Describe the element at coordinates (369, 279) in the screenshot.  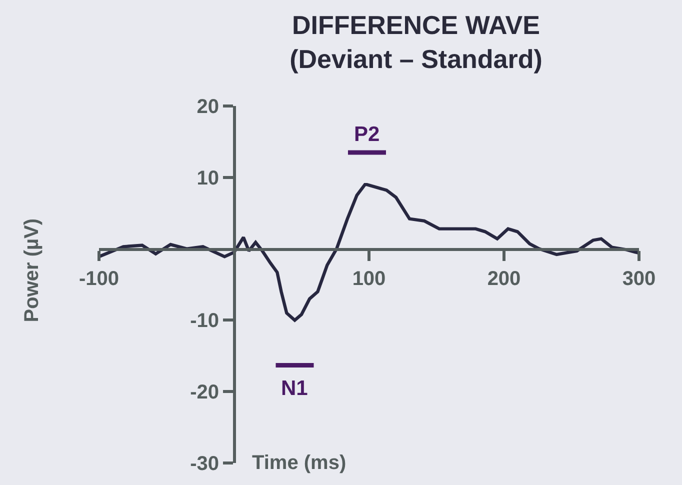
I see `x-tick-label: 100` at that location.